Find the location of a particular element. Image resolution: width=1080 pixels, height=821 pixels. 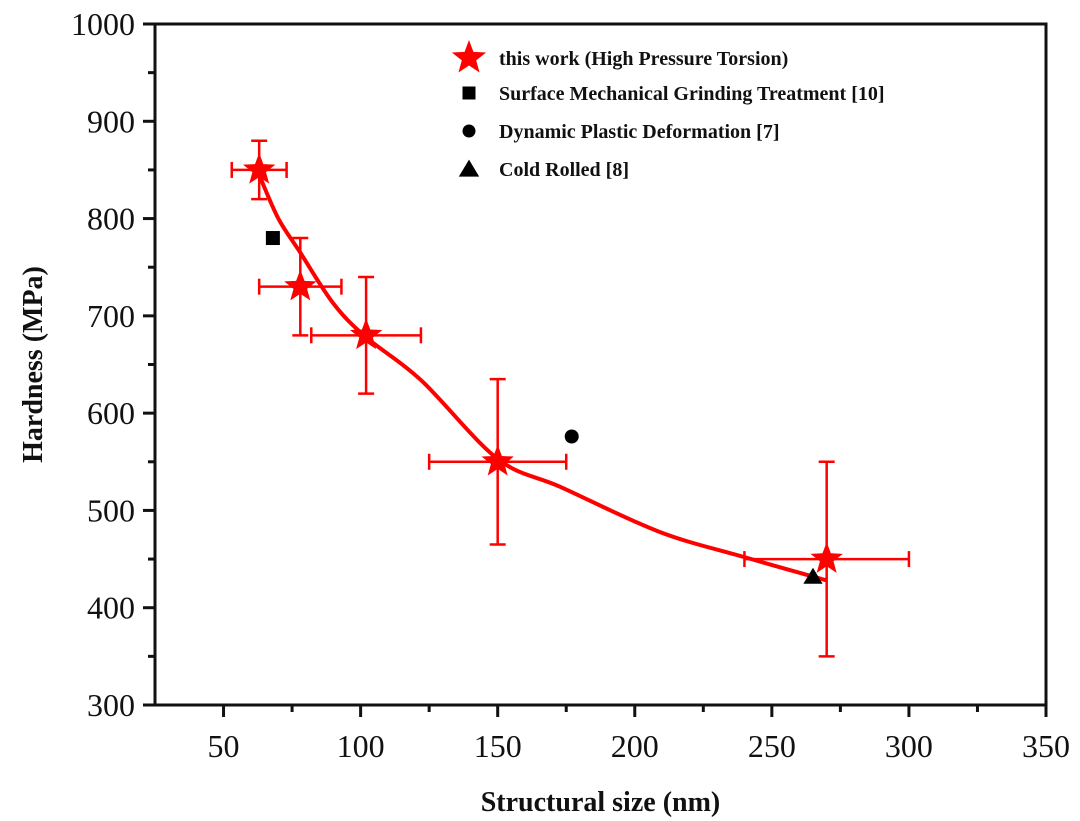

y-tick-label: 600 is located at coordinates (111, 413).